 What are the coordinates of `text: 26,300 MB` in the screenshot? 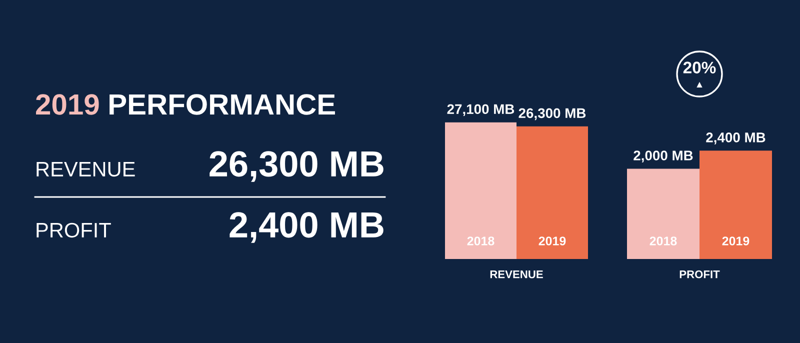 It's located at (297, 166).